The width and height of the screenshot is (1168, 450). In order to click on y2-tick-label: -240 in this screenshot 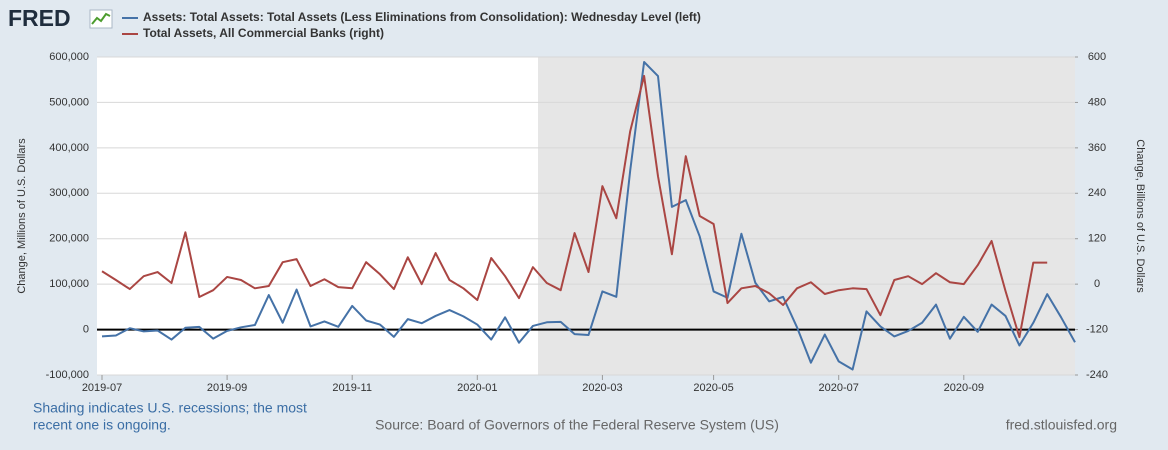, I will do `click(1097, 375)`.